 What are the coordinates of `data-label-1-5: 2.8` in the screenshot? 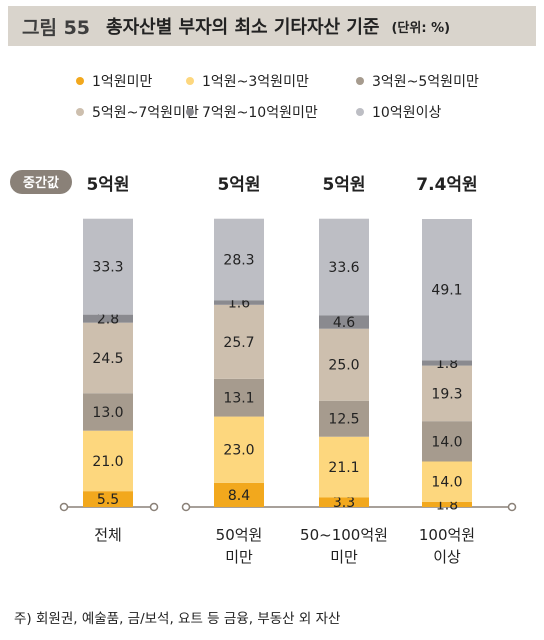 It's located at (108, 320).